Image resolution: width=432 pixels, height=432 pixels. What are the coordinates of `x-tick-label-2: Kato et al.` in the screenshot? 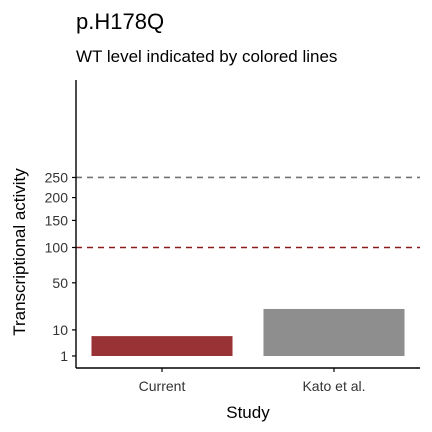 It's located at (333, 386).